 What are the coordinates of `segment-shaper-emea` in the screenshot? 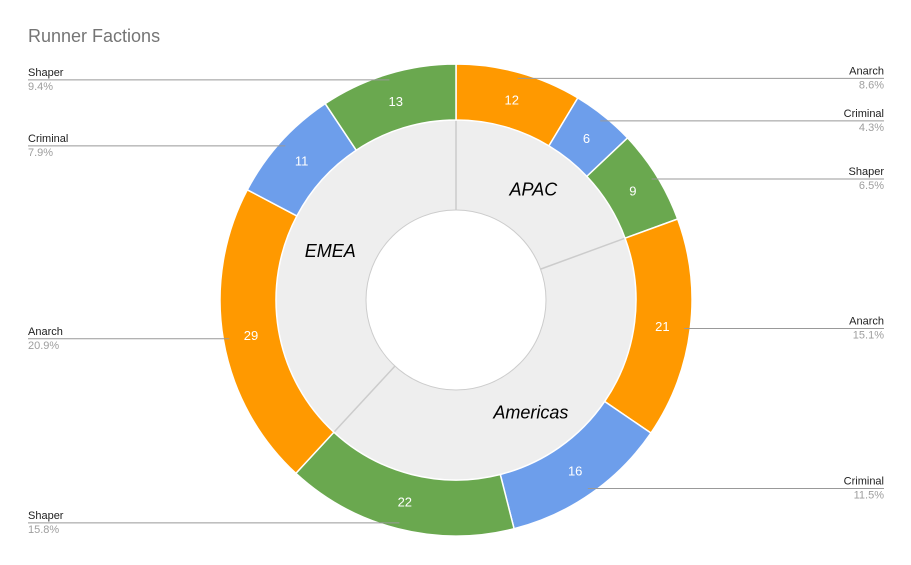 It's located at (390, 107).